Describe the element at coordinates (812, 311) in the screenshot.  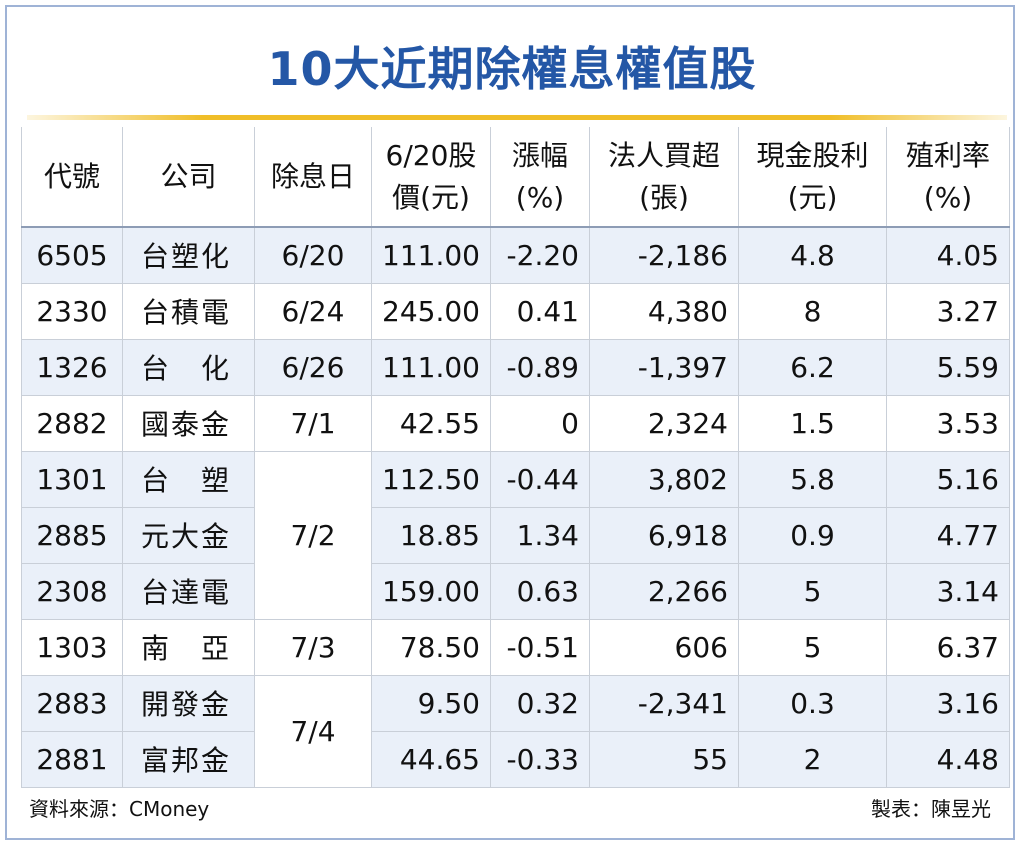
I see `cell-dividend: 8` at that location.